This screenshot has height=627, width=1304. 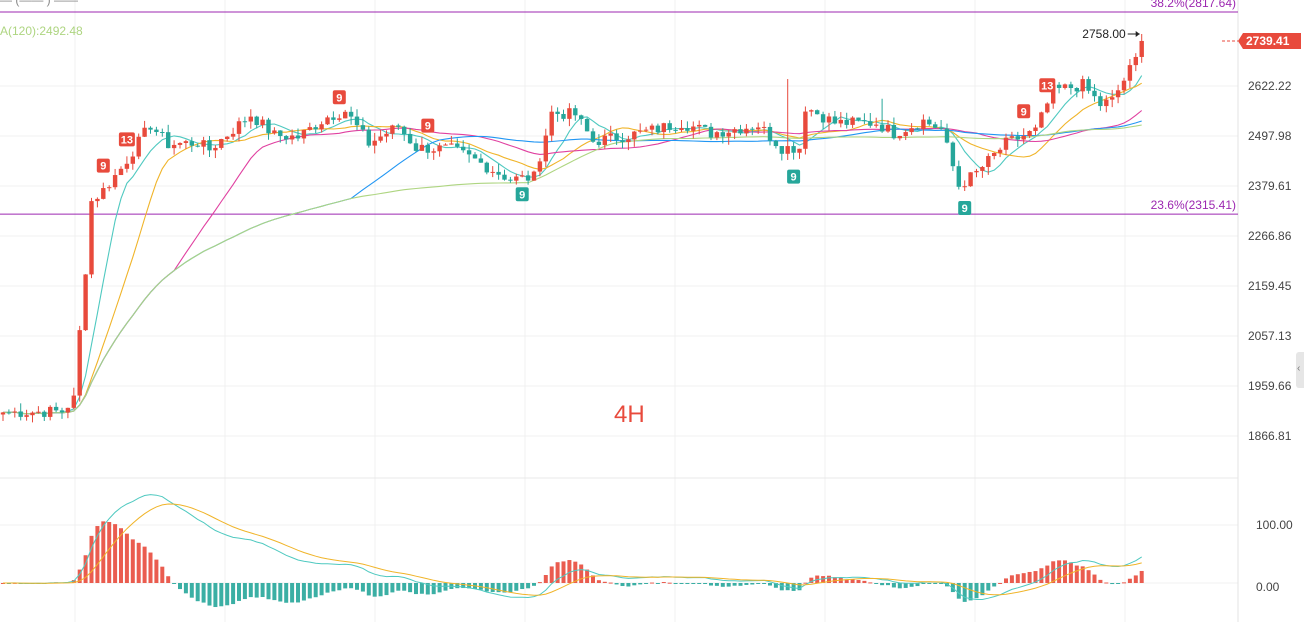 I want to click on last-price-tag: 2739.41, so click(x=1261, y=40).